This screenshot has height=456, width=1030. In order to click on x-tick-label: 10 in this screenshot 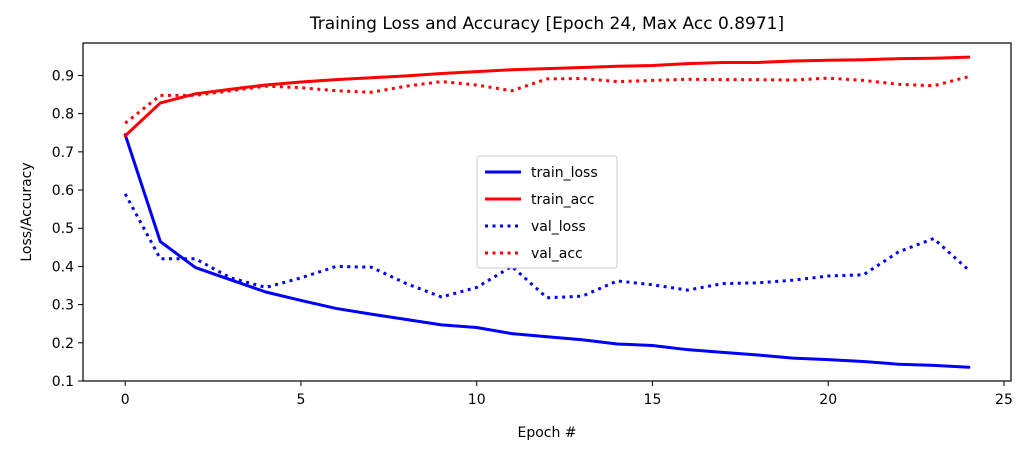, I will do `click(477, 400)`.